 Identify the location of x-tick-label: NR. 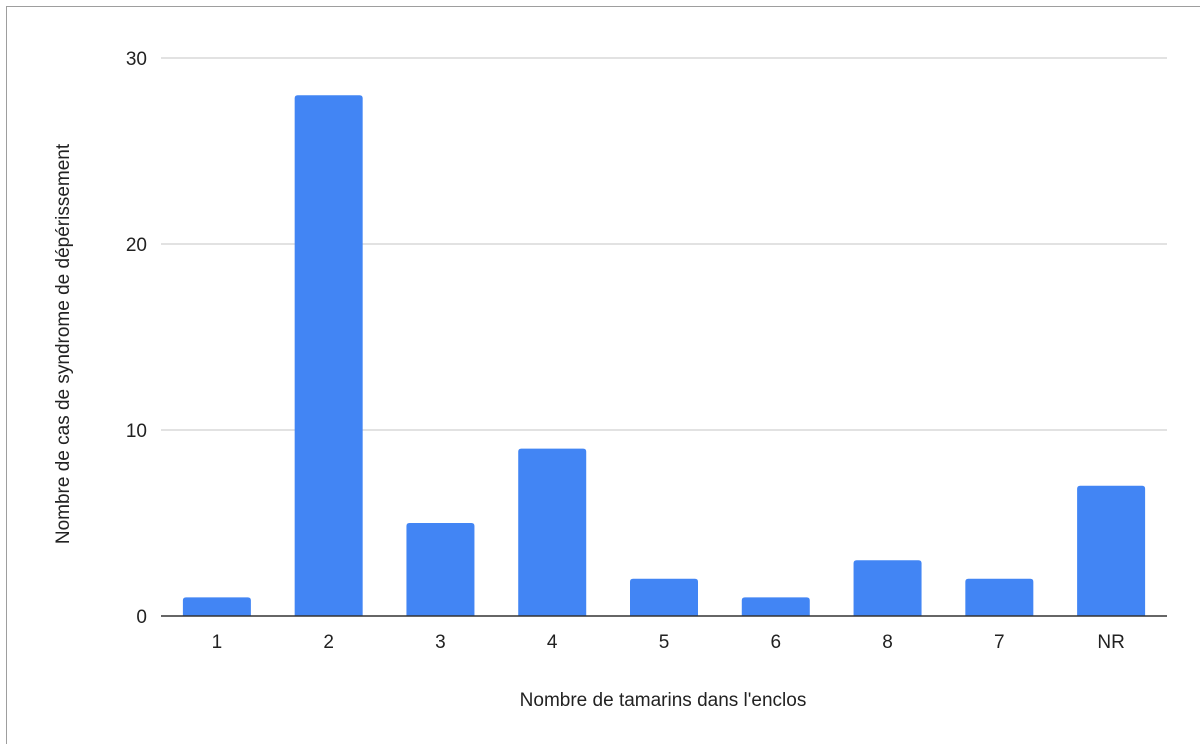
(1110, 642).